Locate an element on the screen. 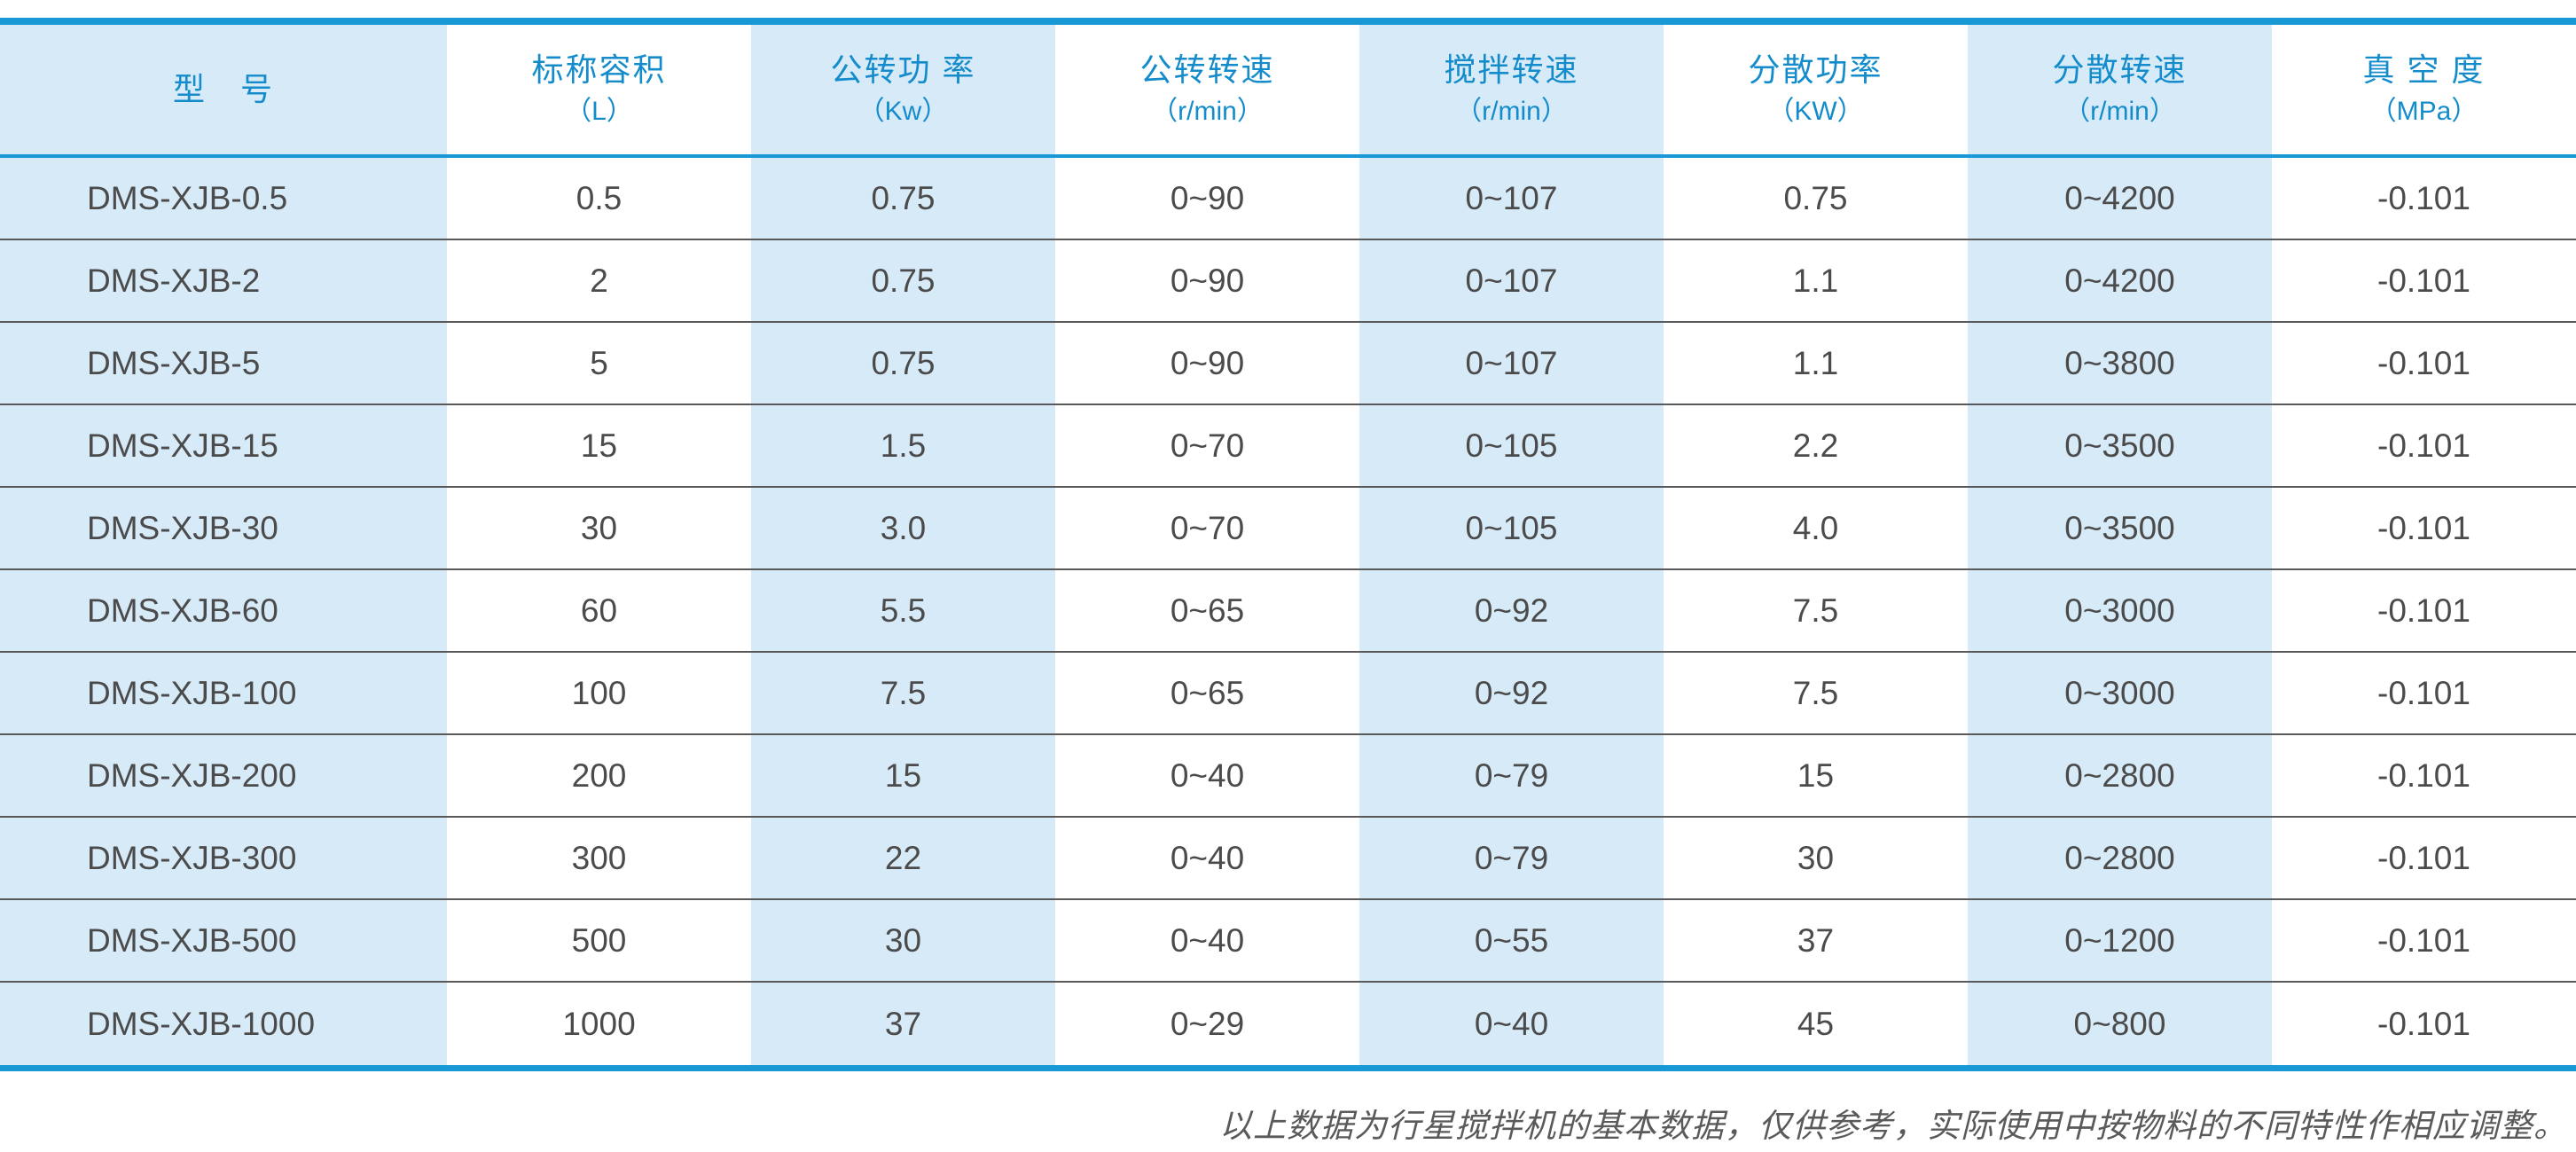 The width and height of the screenshot is (2576, 1152). header-label: 真 空 度 is located at coordinates (2424, 70).